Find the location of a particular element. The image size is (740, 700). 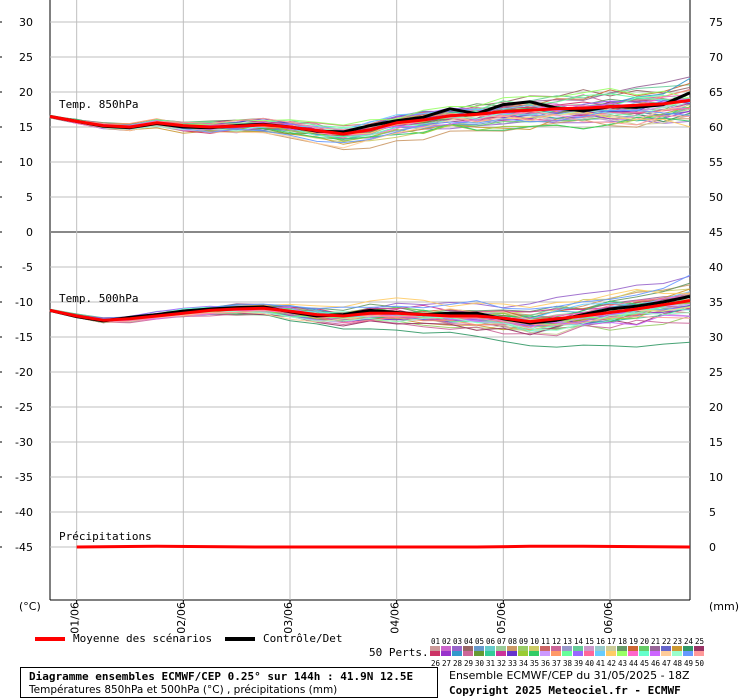

member-number: 42 is located at coordinates (611, 662).